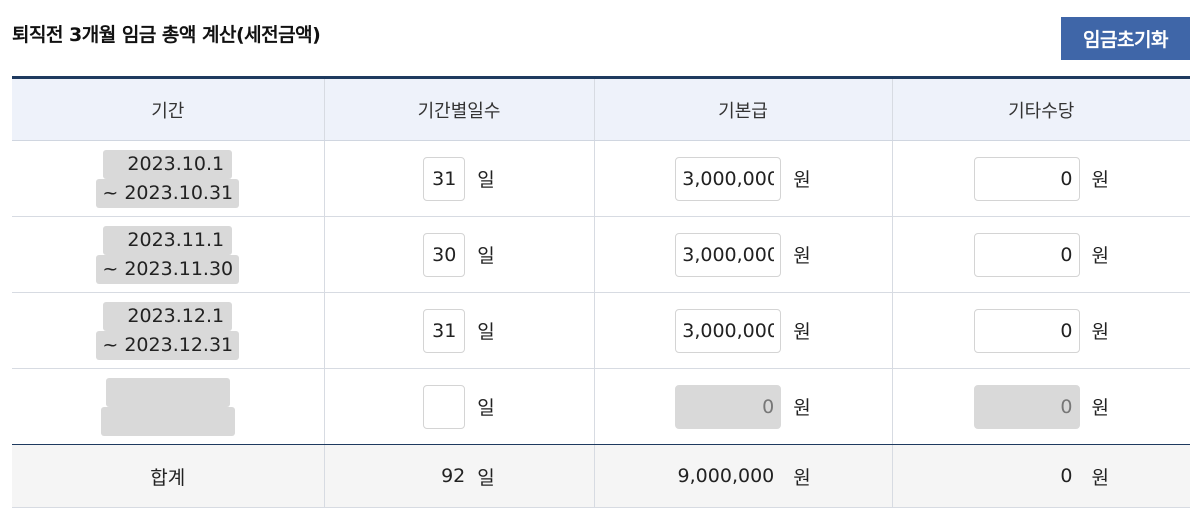  Describe the element at coordinates (742, 108) in the screenshot. I see `header-base-pay: 기본급` at that location.